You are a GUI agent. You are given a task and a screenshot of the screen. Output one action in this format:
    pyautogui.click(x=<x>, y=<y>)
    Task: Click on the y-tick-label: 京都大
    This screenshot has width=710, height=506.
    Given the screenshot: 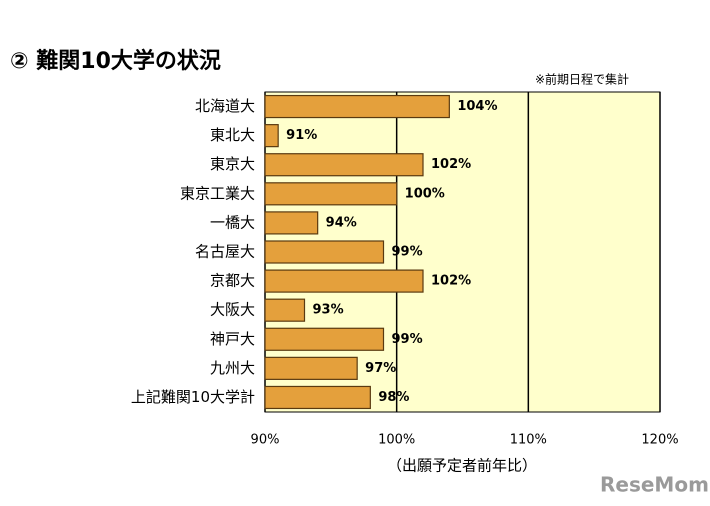 What is the action you would take?
    pyautogui.click(x=232, y=281)
    